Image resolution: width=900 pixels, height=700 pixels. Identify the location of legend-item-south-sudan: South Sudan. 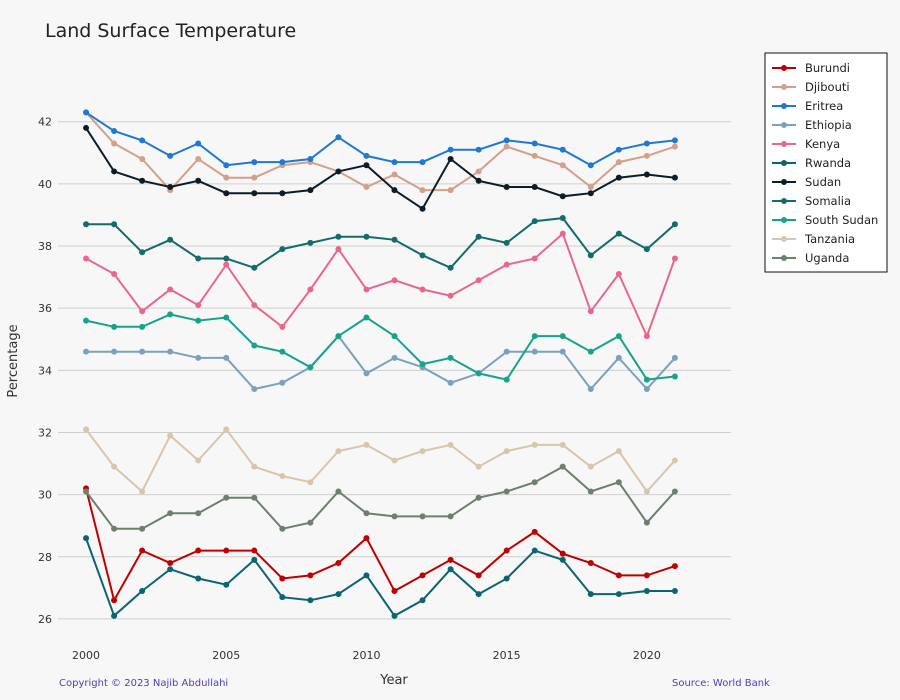
(825, 220).